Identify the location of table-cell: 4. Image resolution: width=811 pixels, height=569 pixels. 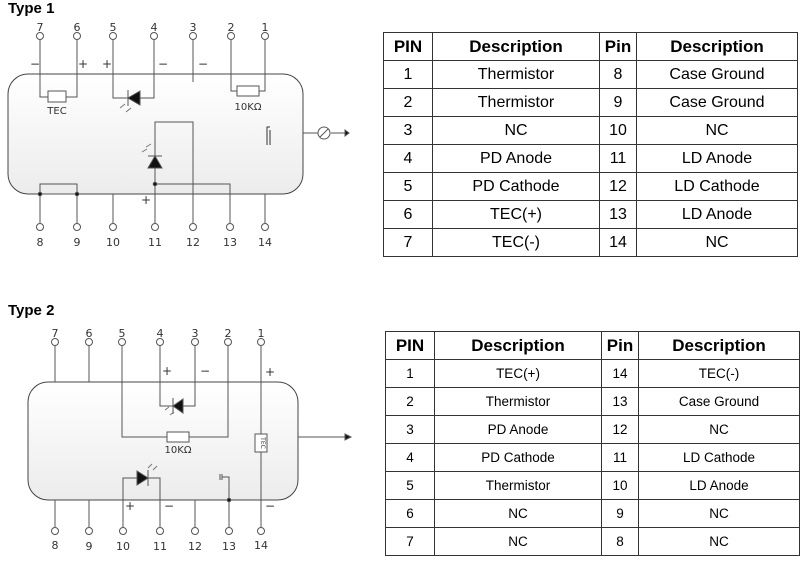
(408, 158).